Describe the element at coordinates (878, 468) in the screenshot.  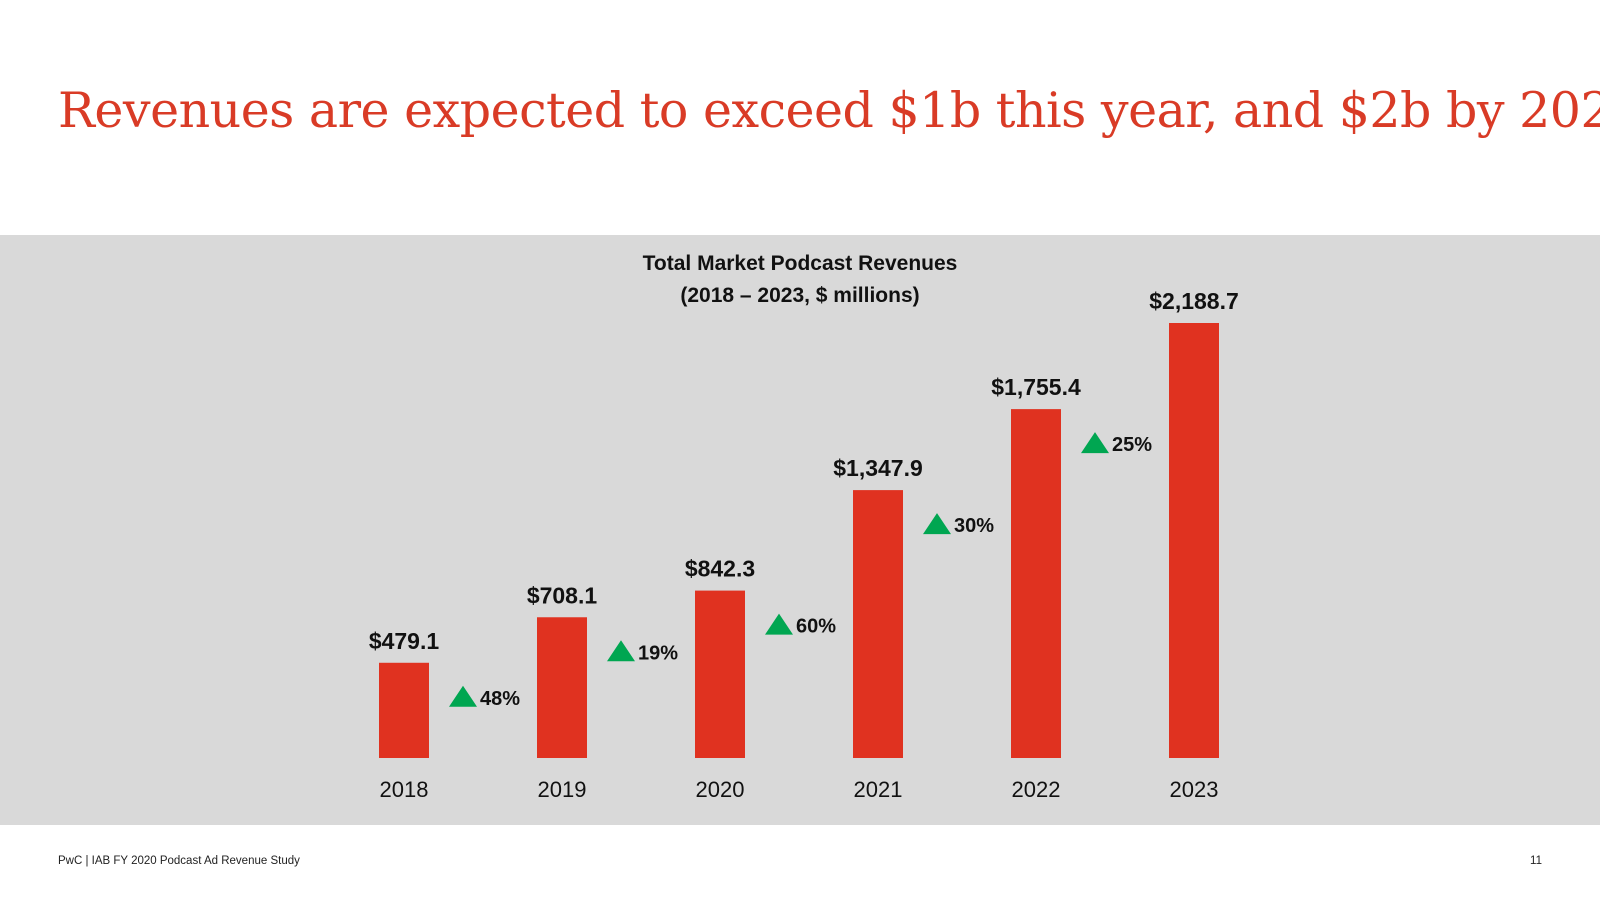
I see `value-label-2021: $1,347.9` at that location.